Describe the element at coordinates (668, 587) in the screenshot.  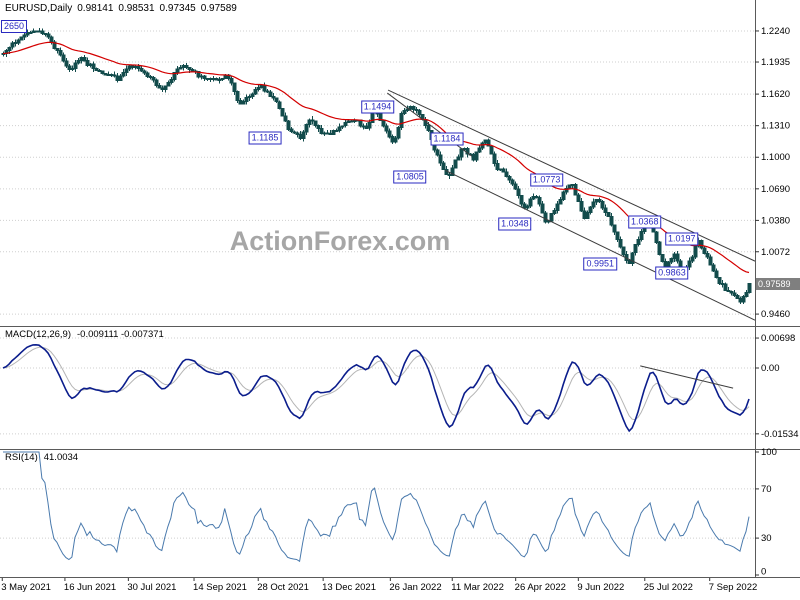
I see `svg-text: 25 Jul 2022` at that location.